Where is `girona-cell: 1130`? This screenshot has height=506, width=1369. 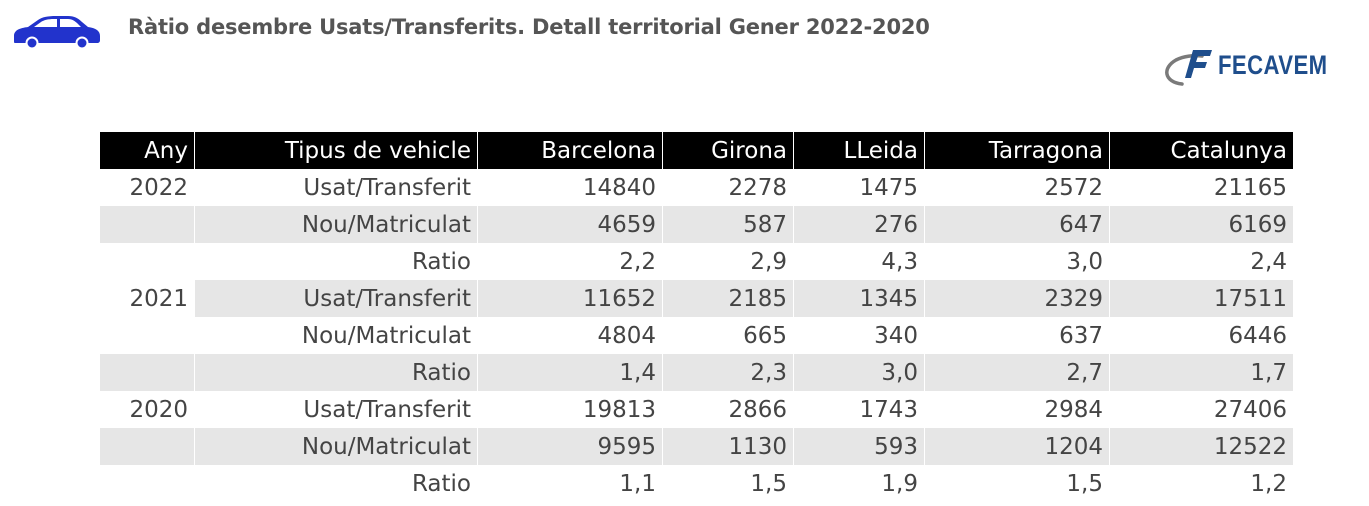
girona-cell: 1130 is located at coordinates (728, 446).